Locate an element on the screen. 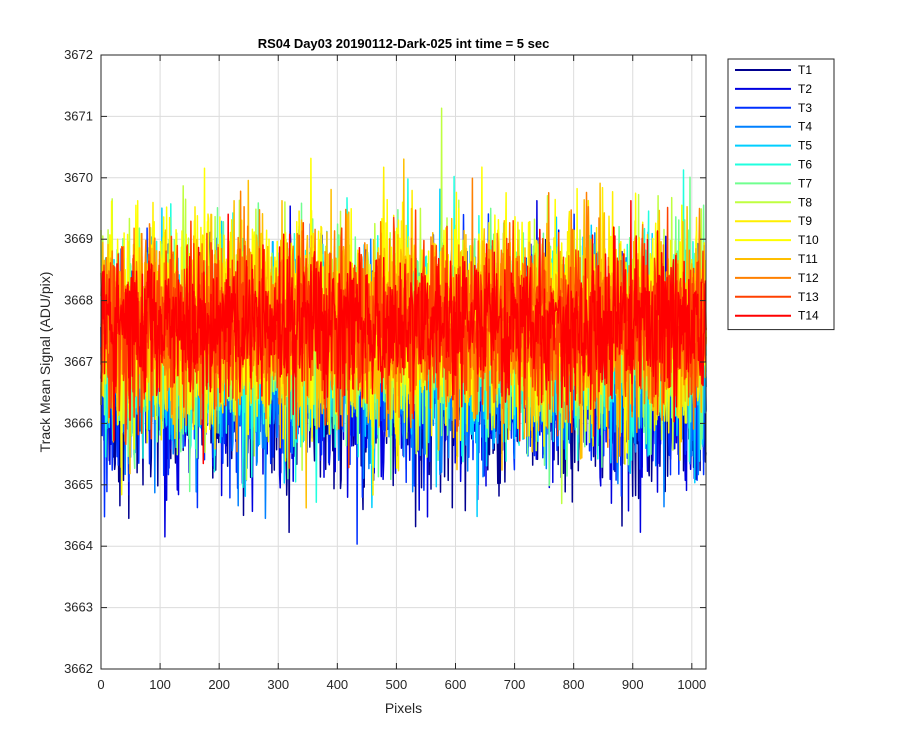 The width and height of the screenshot is (900, 750). x-tick-label: 0 is located at coordinates (100, 684).